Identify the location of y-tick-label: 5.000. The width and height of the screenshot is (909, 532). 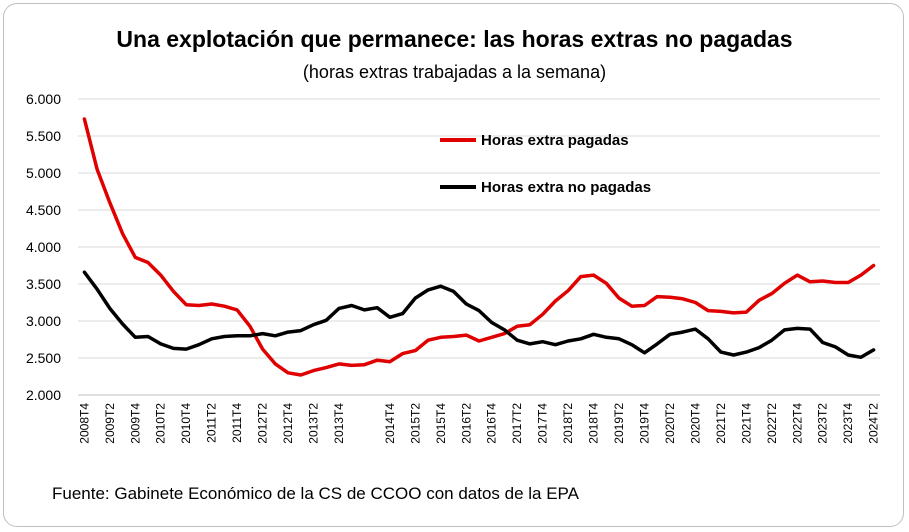
(43, 173).